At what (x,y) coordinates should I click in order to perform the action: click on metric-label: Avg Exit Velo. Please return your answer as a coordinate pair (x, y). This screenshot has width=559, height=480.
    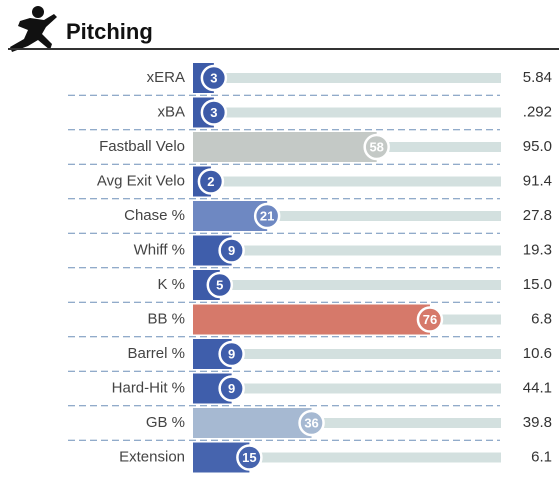
    Looking at the image, I should click on (141, 180).